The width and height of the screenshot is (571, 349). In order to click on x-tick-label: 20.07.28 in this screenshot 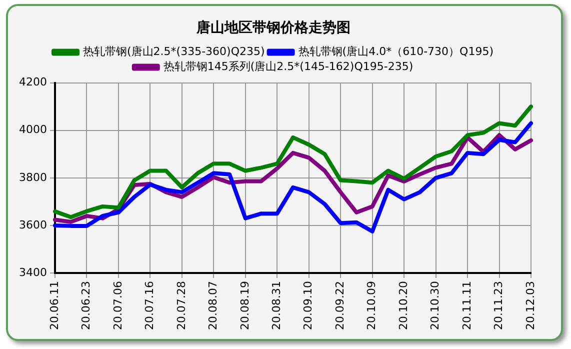, I will do `click(181, 305)`.